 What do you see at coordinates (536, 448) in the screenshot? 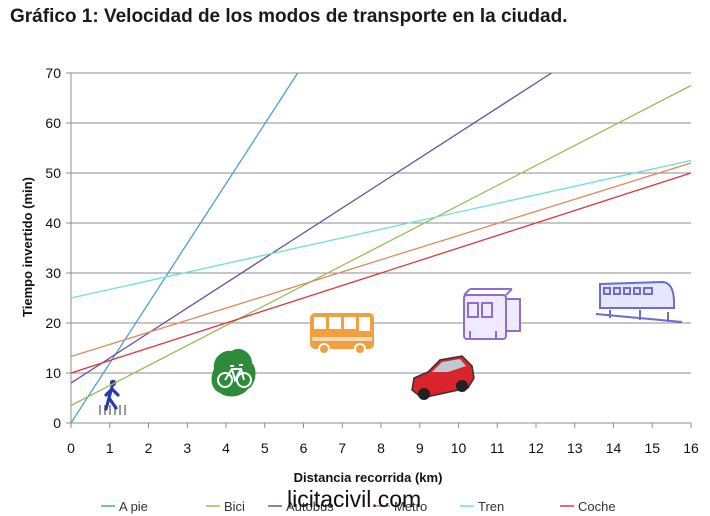
I see `x-tick-label: 12` at bounding box center [536, 448].